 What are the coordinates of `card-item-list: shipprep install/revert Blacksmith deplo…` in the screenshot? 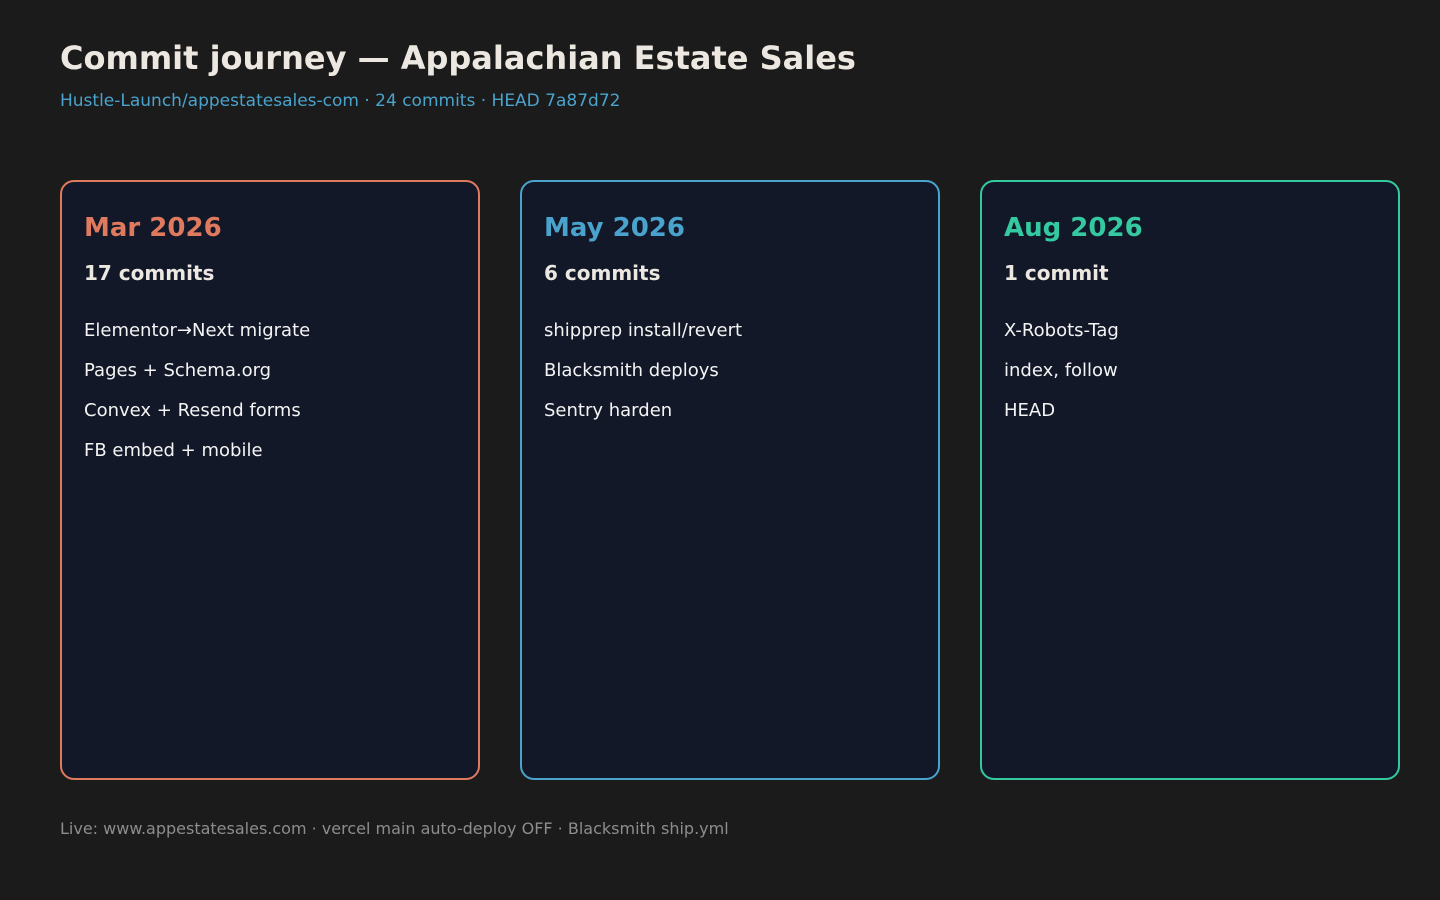 It's located at (643, 380).